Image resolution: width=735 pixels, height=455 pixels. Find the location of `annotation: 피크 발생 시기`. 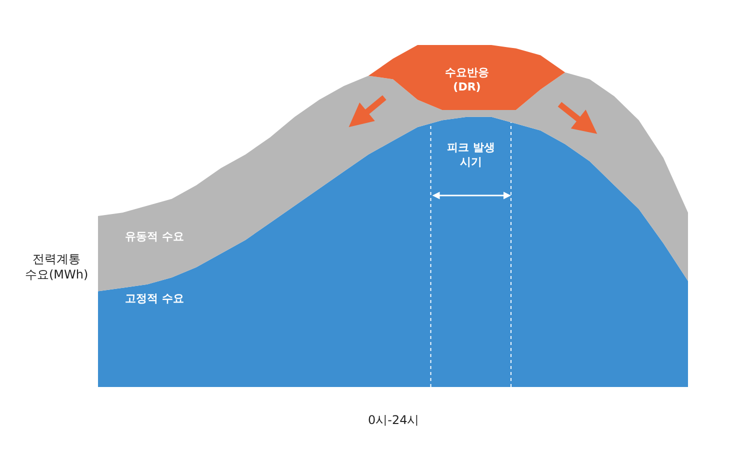

annotation: 피크 발생 시기 is located at coordinates (471, 154).